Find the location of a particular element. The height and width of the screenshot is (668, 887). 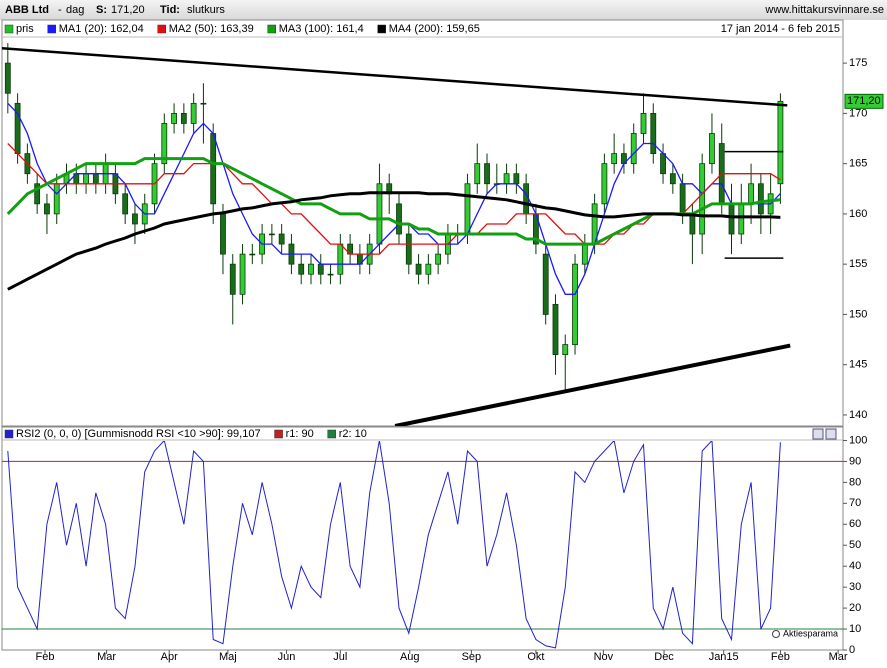

legend-label: r2: 10 is located at coordinates (353, 434).